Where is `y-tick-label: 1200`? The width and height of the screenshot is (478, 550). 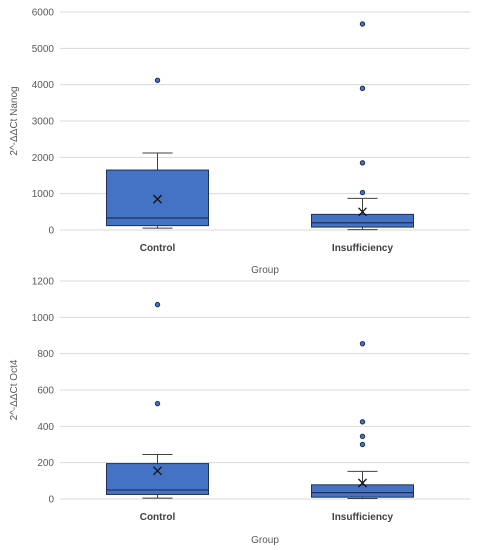
y-tick-label: 1200 is located at coordinates (43, 282).